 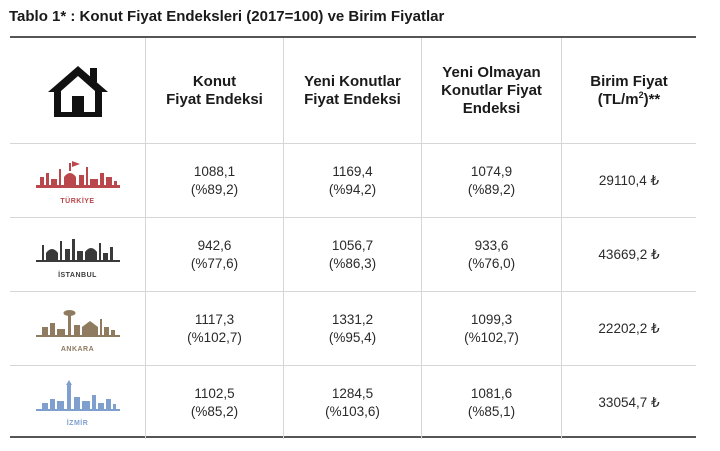 I want to click on city-name: İSTANBUL, so click(x=77, y=275).